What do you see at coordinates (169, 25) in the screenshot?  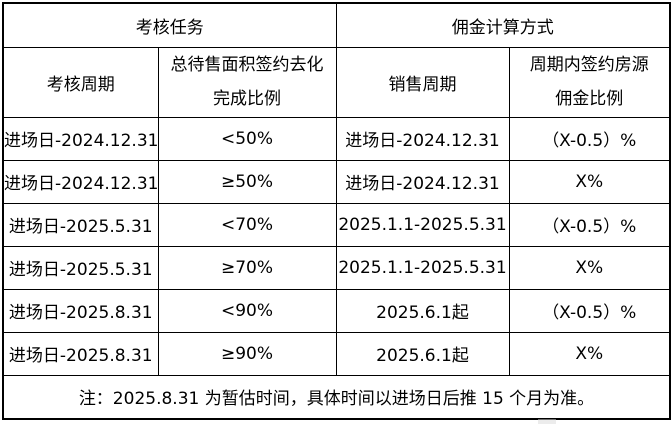 I see `header-group-task: 考核任务` at bounding box center [169, 25].